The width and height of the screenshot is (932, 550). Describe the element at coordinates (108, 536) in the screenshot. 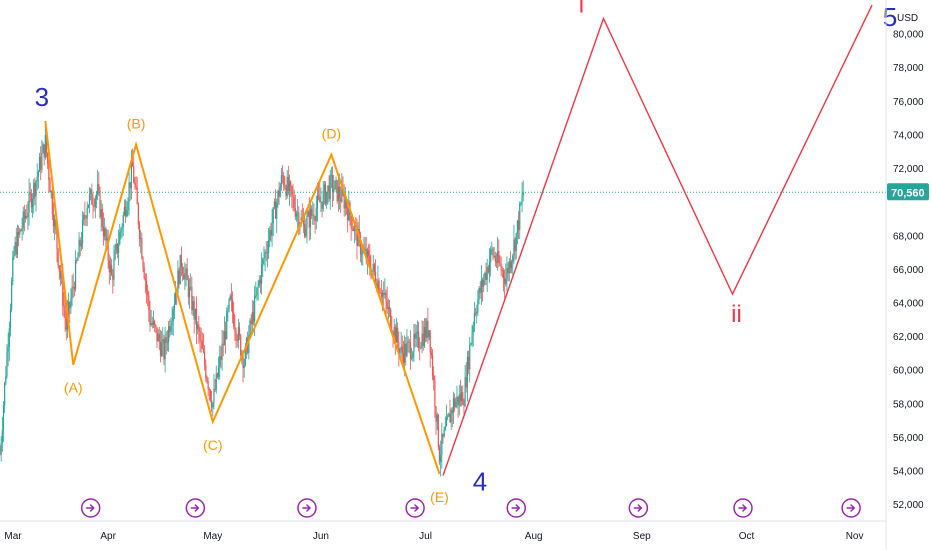

I see `time-tick-label: Apr` at that location.